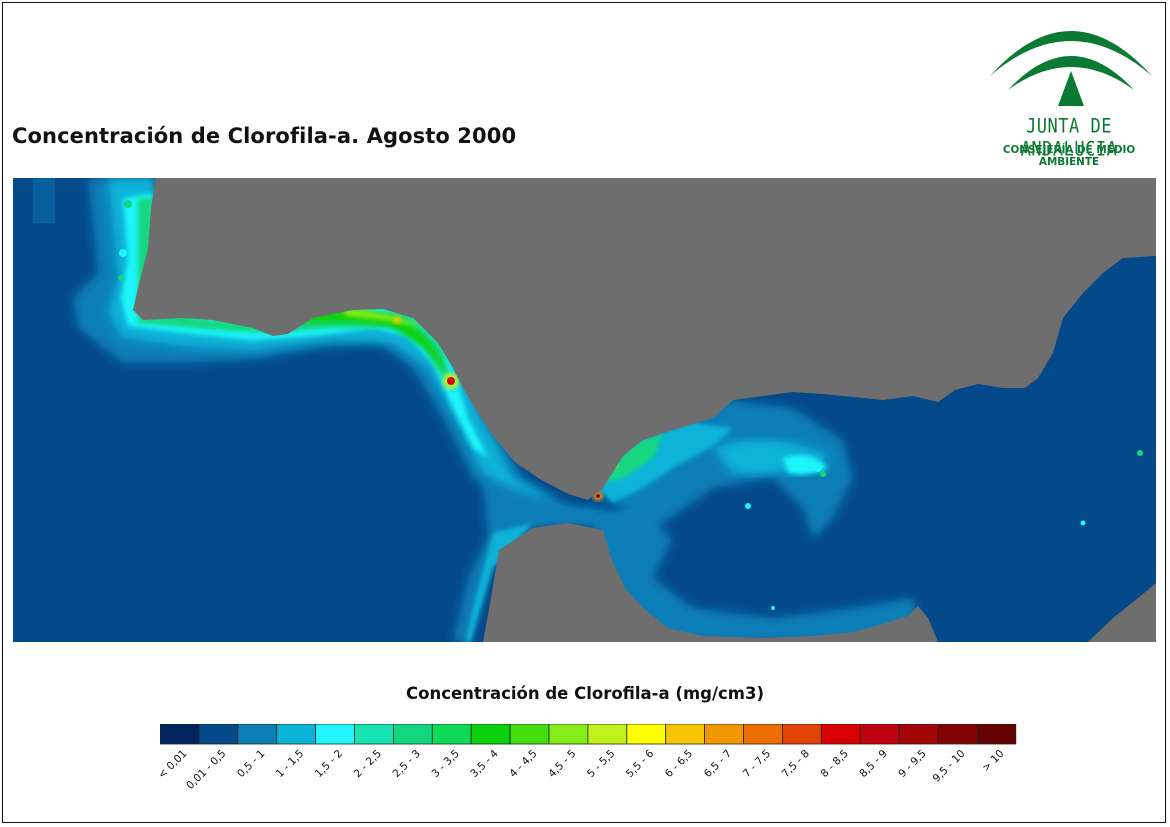 This screenshot has width=1170, height=827. I want to click on morocco-land, so click(710, 582).